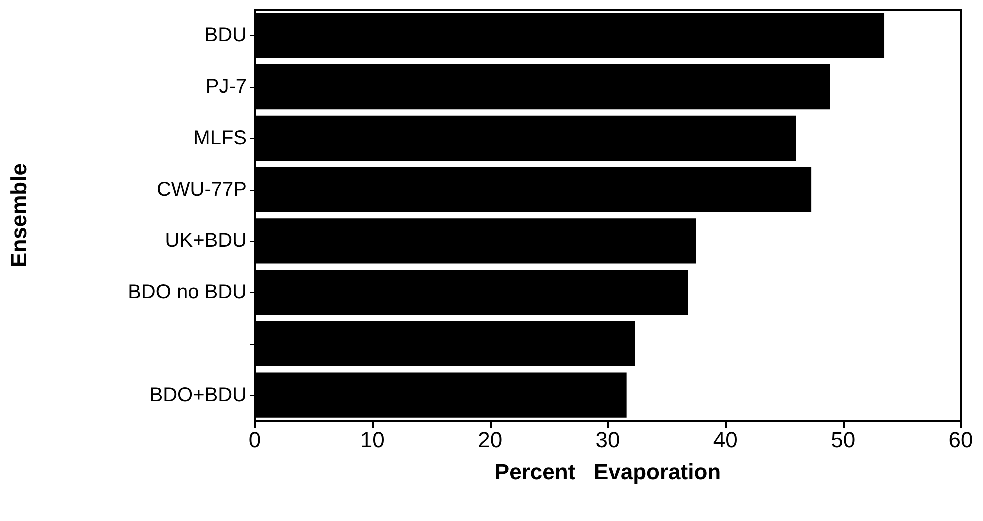 This screenshot has width=983, height=521. I want to click on y-tick-label: BDO+BDU, so click(198, 395).